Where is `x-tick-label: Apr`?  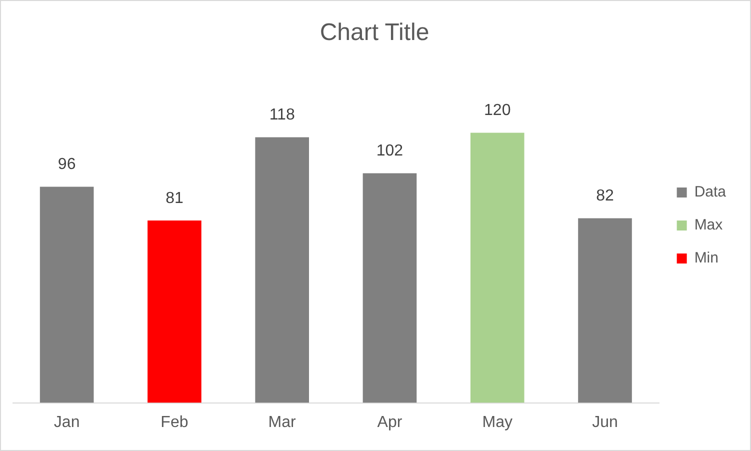
x-tick-label: Apr is located at coordinates (390, 422).